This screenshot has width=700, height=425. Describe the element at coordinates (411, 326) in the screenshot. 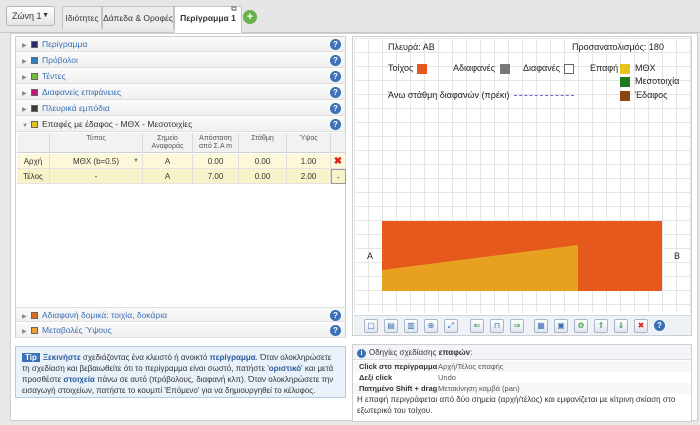

I see `cut-icon: ▥` at that location.